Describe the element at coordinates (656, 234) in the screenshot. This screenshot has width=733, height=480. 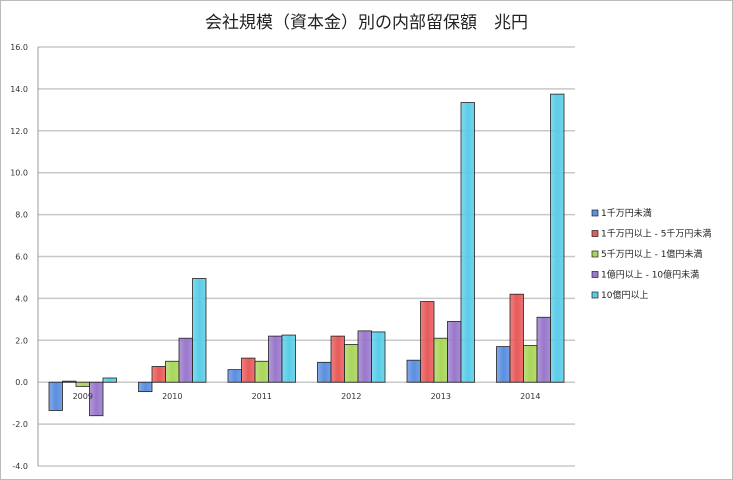
I see `legend-label: 1千万円以上 - 5千万円未満` at that location.